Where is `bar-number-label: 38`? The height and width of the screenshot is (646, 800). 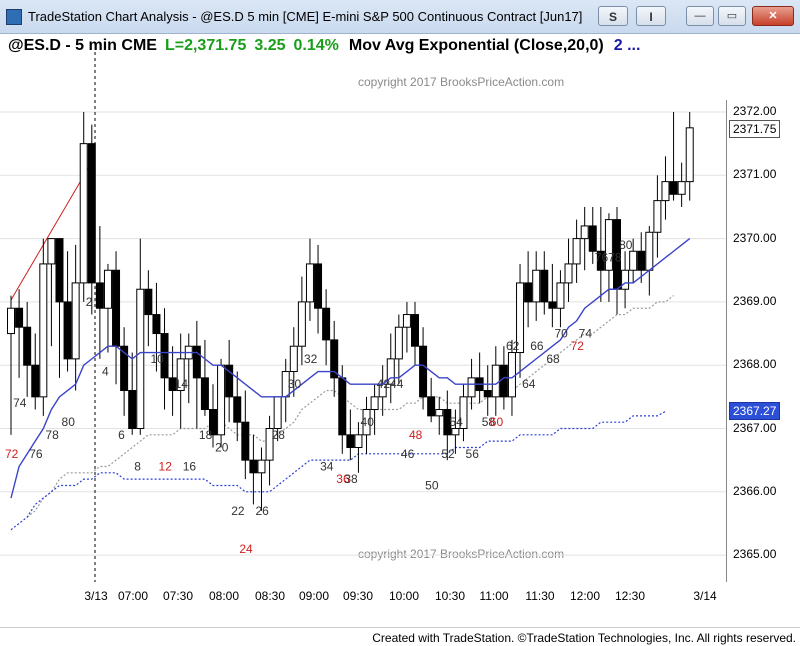 bar-number-label: 38 is located at coordinates (351, 479).